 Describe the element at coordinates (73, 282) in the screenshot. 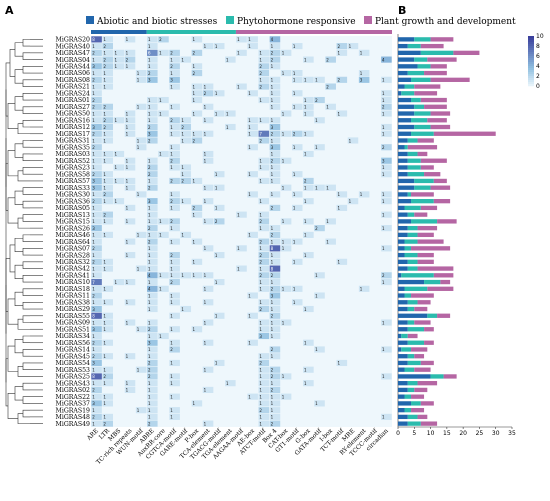

I see `gene-label: MiGRAS10` at that location.